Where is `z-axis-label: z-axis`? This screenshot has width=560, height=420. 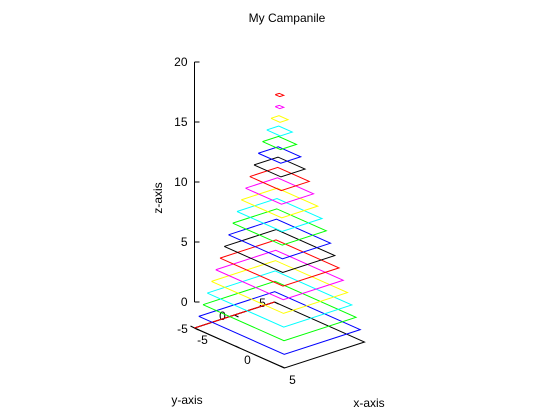 z-axis-label: z-axis is located at coordinates (158, 197).